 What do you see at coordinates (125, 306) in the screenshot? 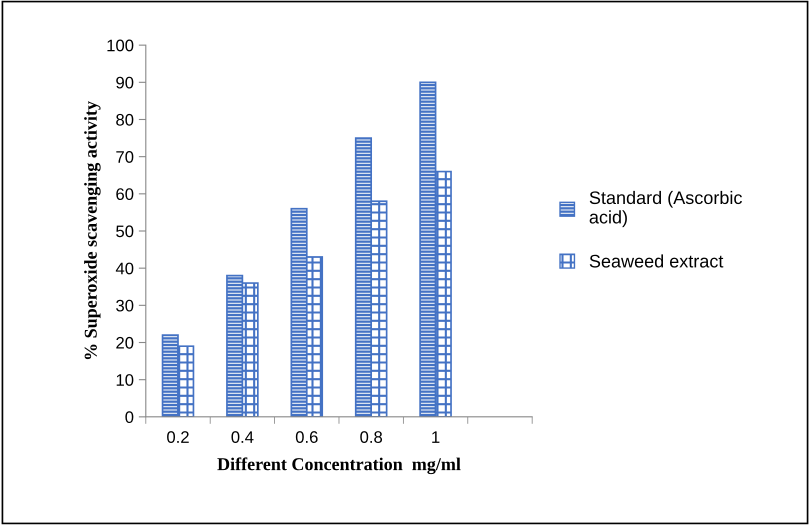
I see `y-tick-label: 30` at bounding box center [125, 306].